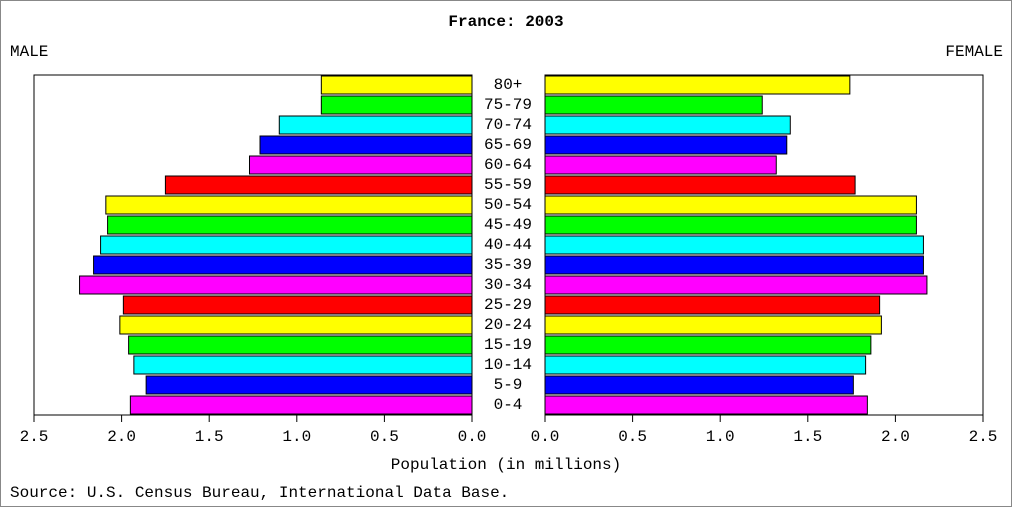  Describe the element at coordinates (508, 345) in the screenshot. I see `category-label: 15-19` at that location.